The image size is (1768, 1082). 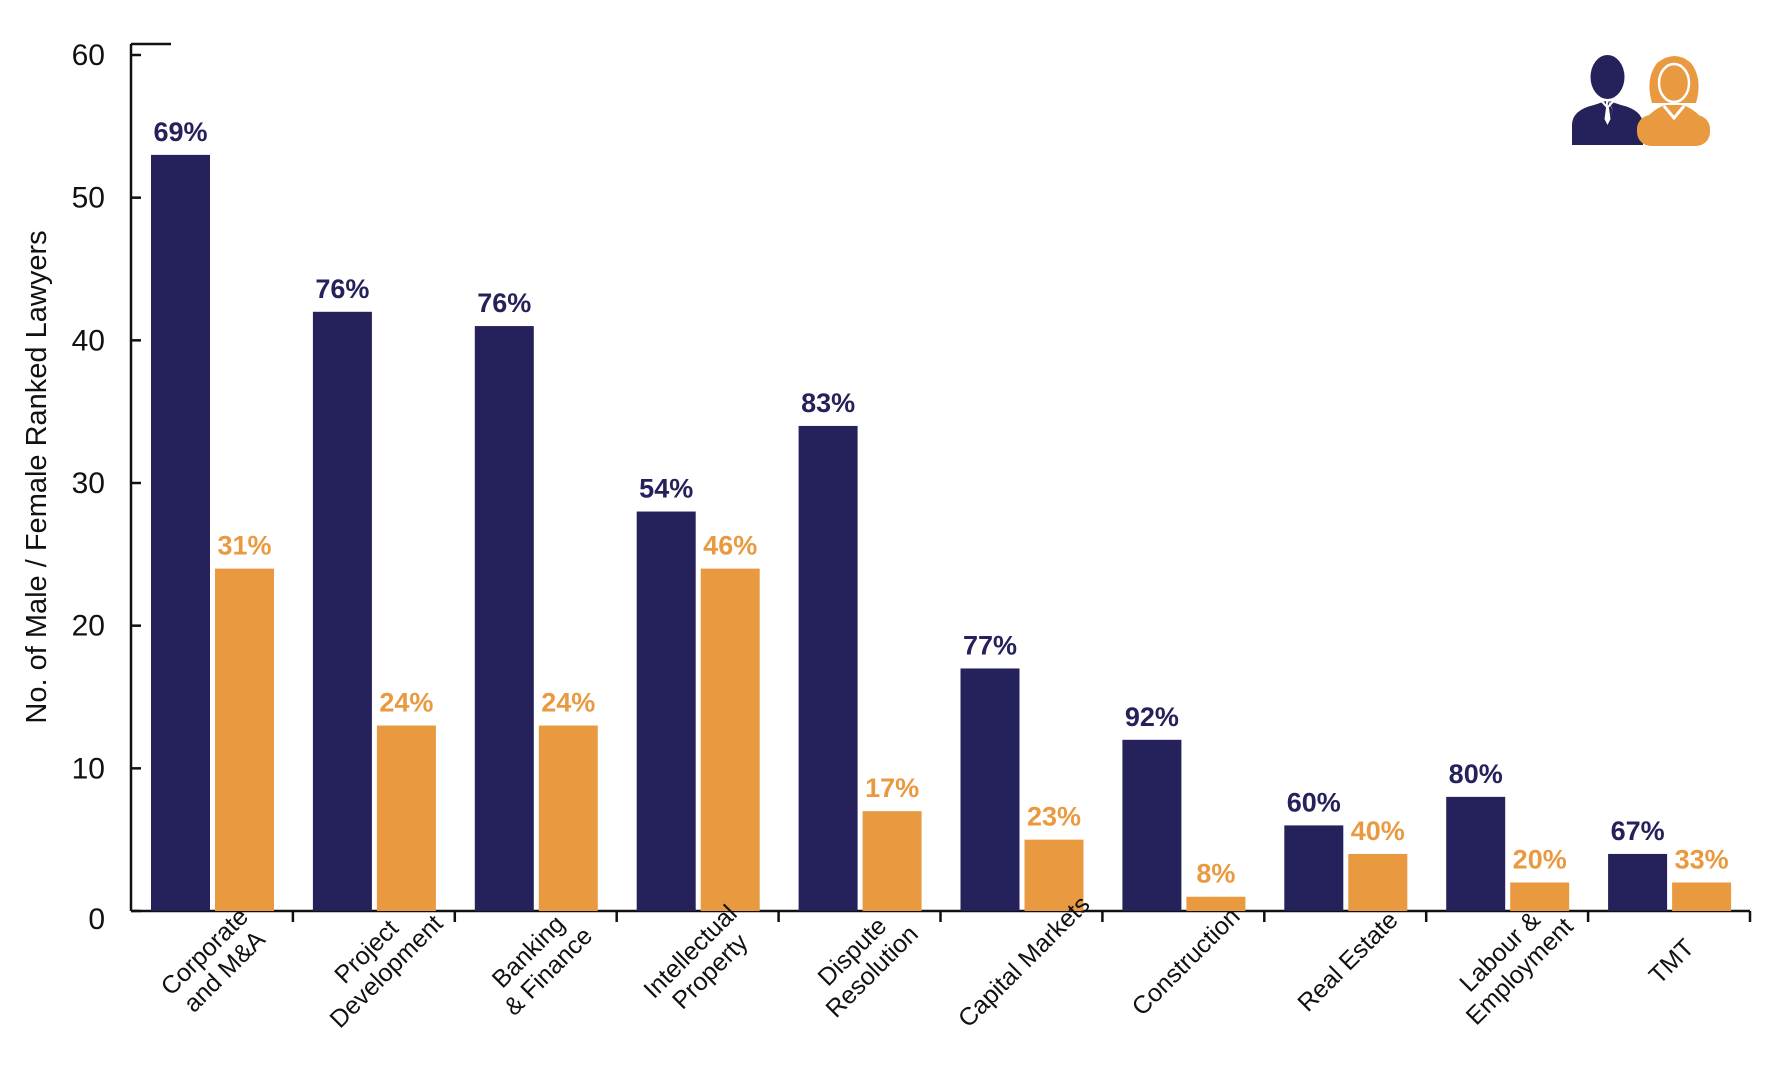 I want to click on y-tick-label: 30, so click(x=88, y=483).